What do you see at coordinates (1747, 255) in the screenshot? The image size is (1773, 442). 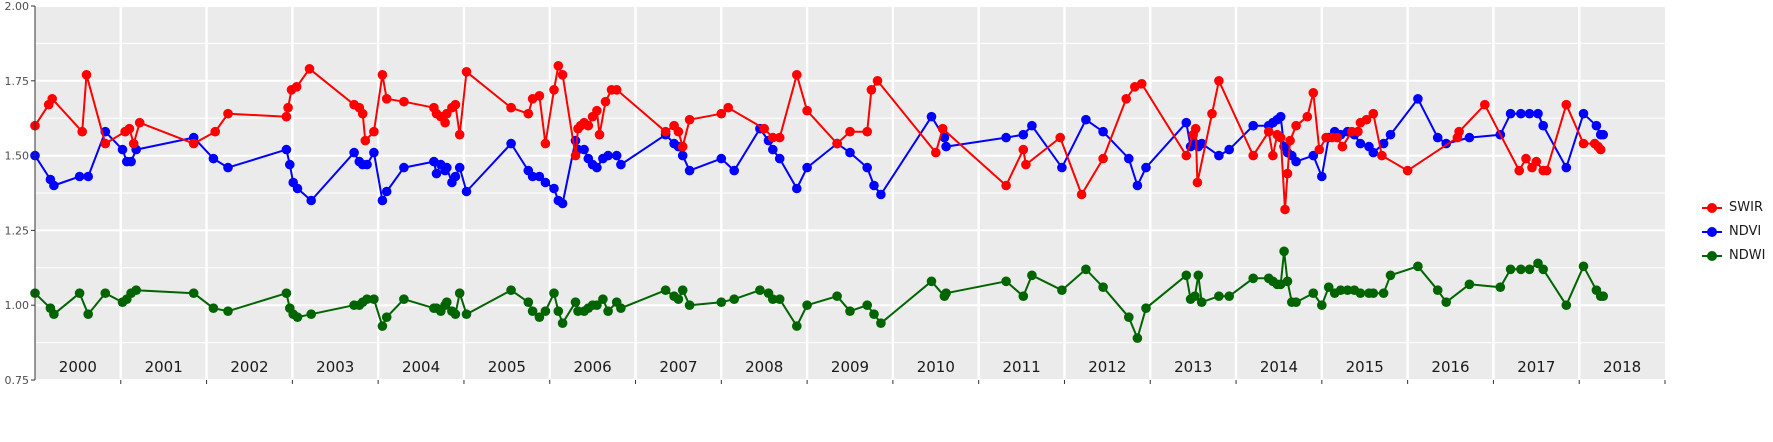 I see `legend-label-ndwi: NDWI` at bounding box center [1747, 255].